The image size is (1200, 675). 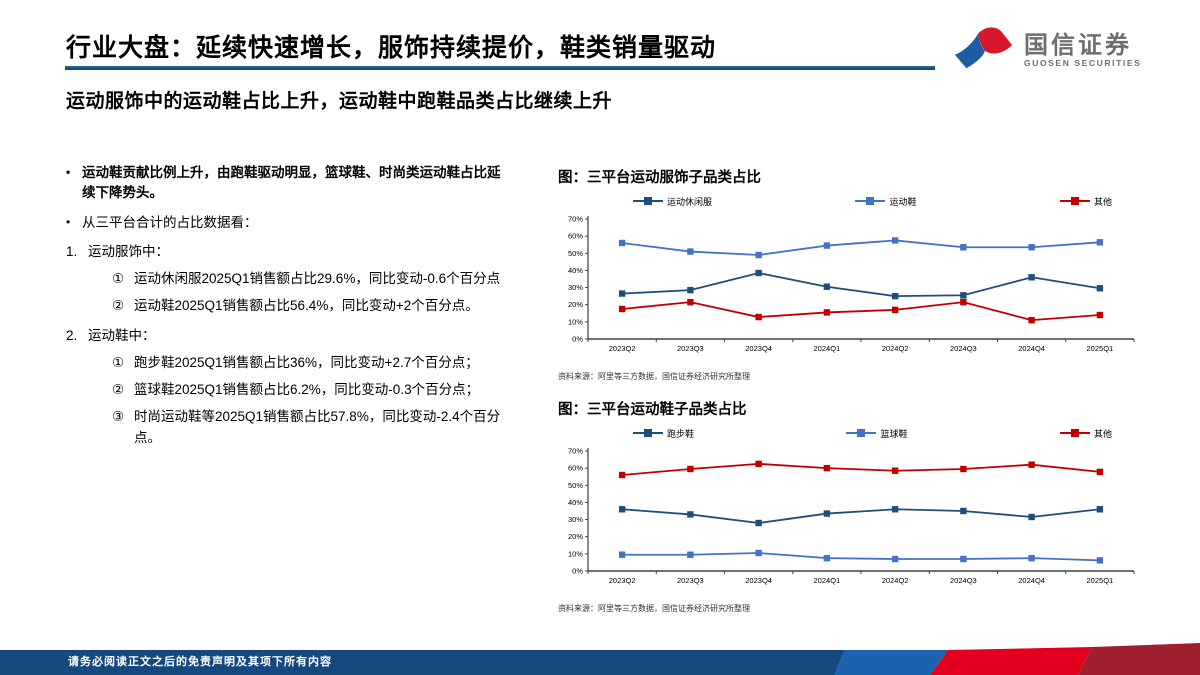 I want to click on legend-item: 跑步鞋, so click(x=663, y=433).